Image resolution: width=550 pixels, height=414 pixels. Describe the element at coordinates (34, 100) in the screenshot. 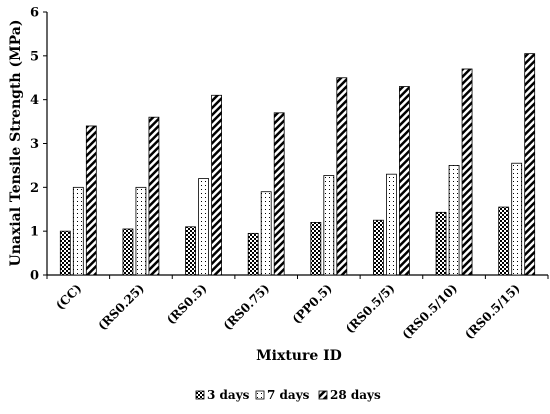

I see `y-tick-label: 4` at that location.